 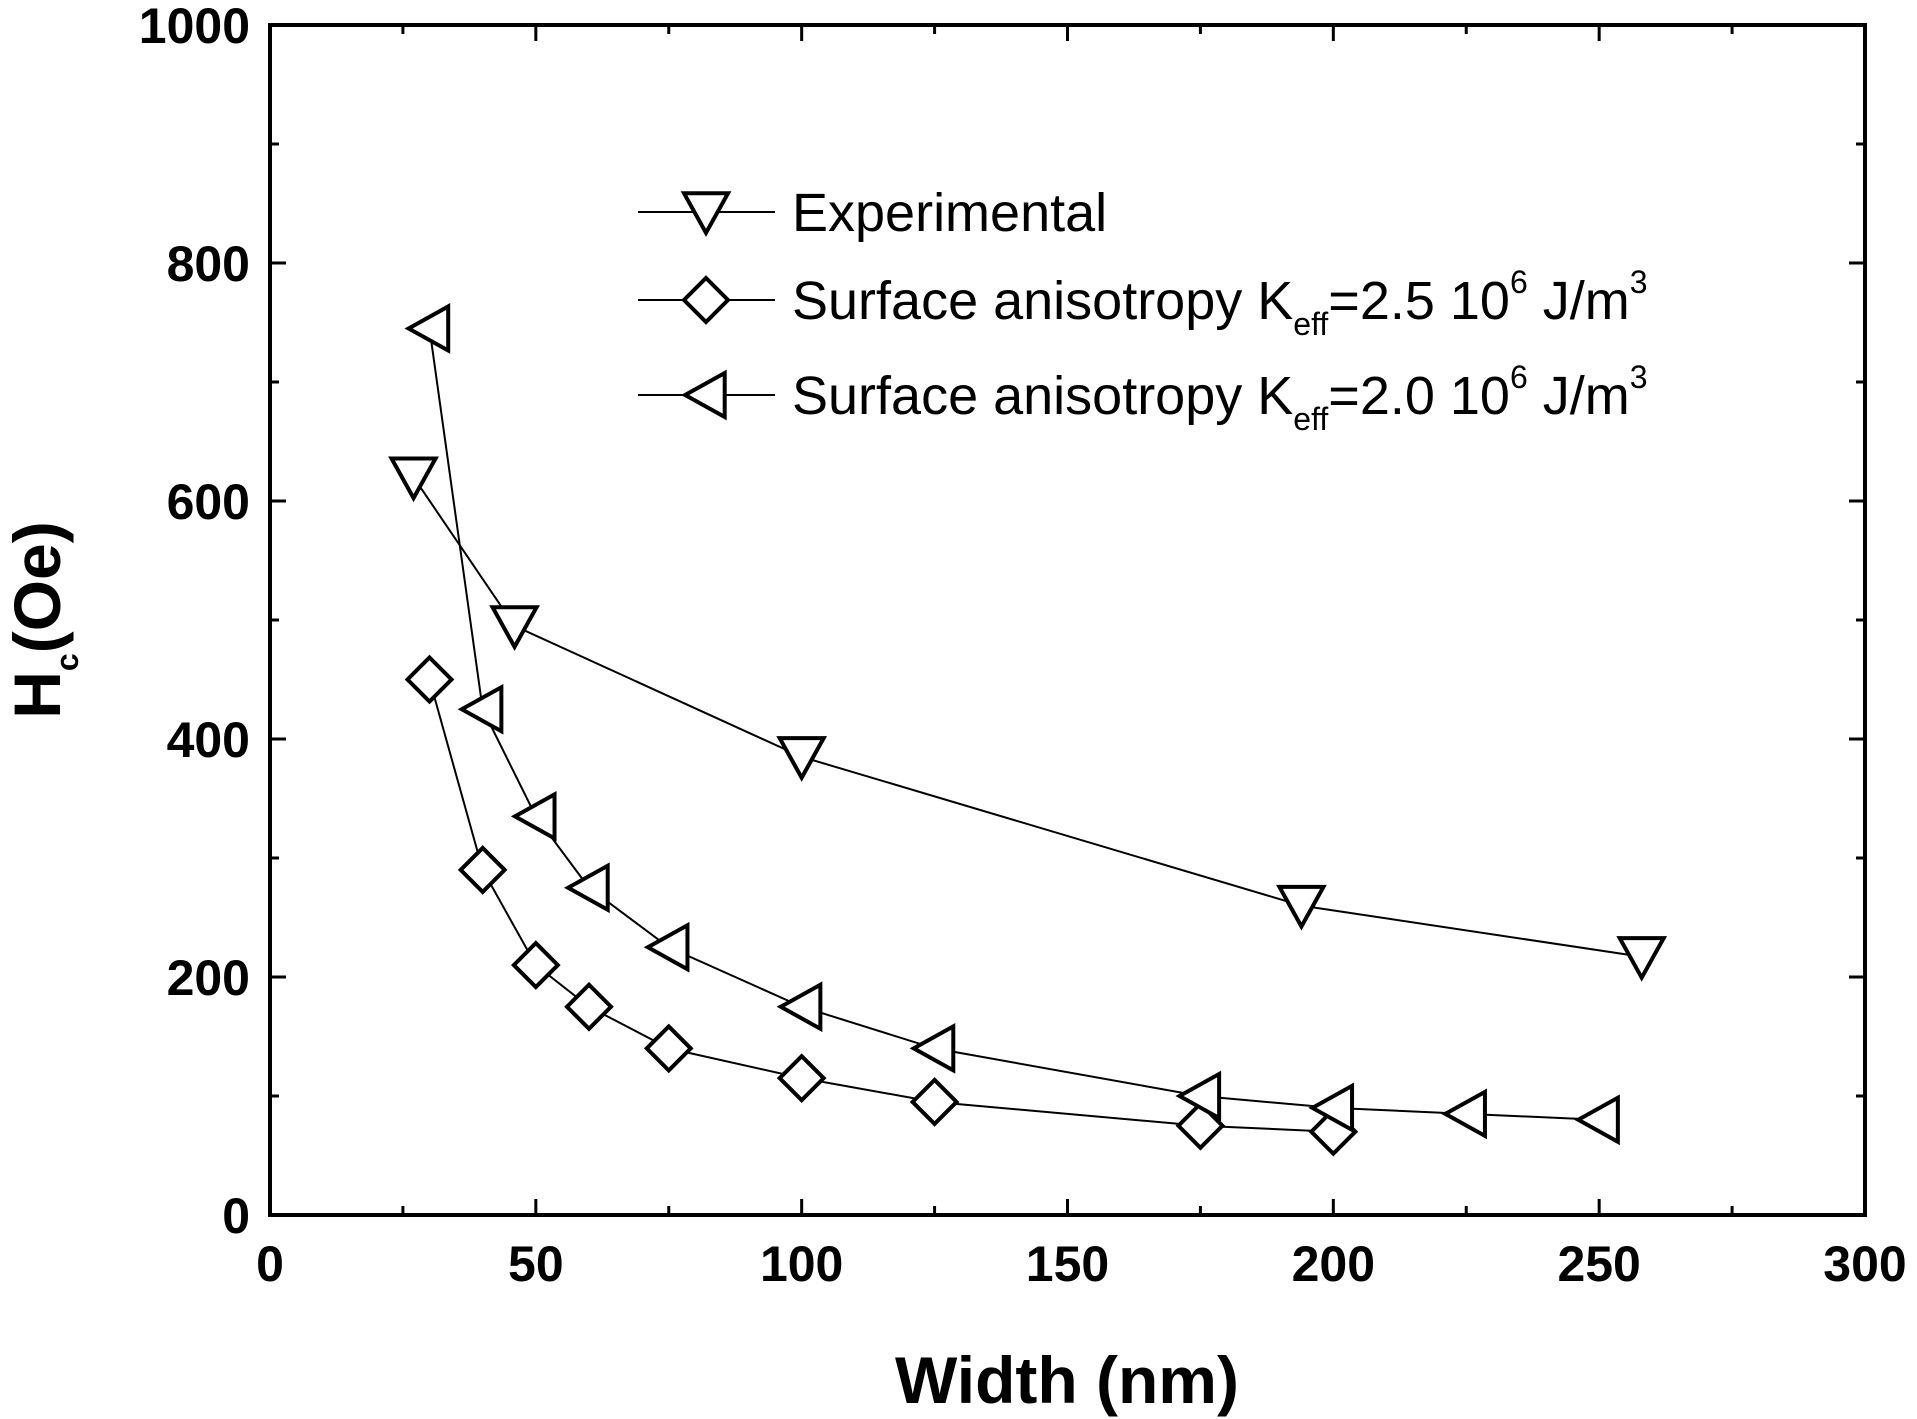 What do you see at coordinates (270, 1264) in the screenshot?
I see `x-tick-label: 0` at bounding box center [270, 1264].